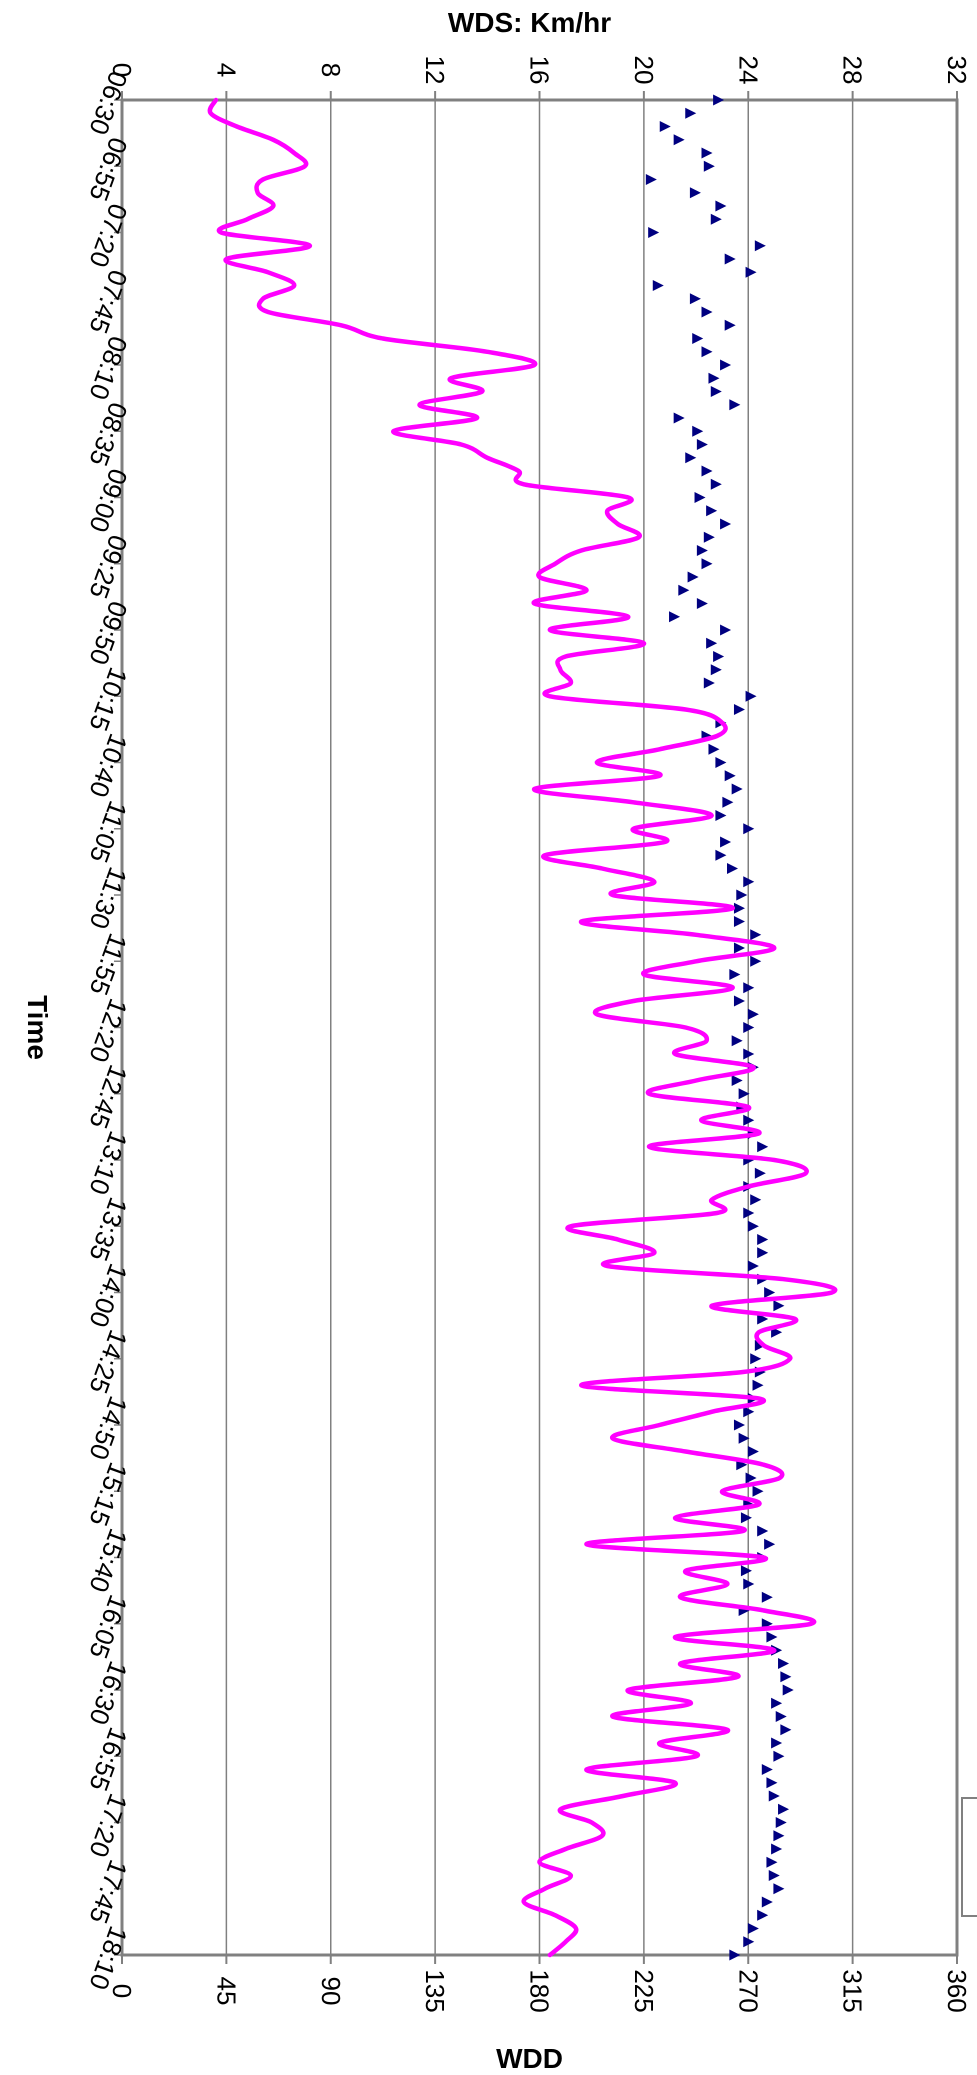 The image size is (977, 2075). What do you see at coordinates (644, 1990) in the screenshot?
I see `secondary-axis-tick-label: 225` at bounding box center [644, 1990].